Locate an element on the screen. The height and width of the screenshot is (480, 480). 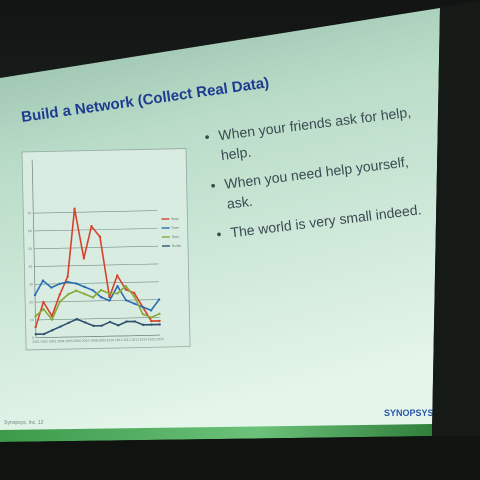
x-tick-label: 2009 is located at coordinates (102, 340).